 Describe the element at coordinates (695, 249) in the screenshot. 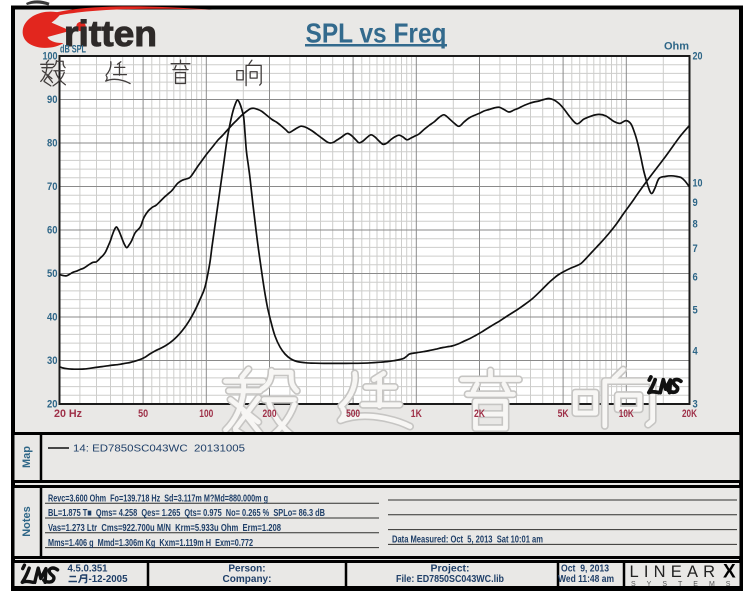

I see `svg-text: 7` at that location.